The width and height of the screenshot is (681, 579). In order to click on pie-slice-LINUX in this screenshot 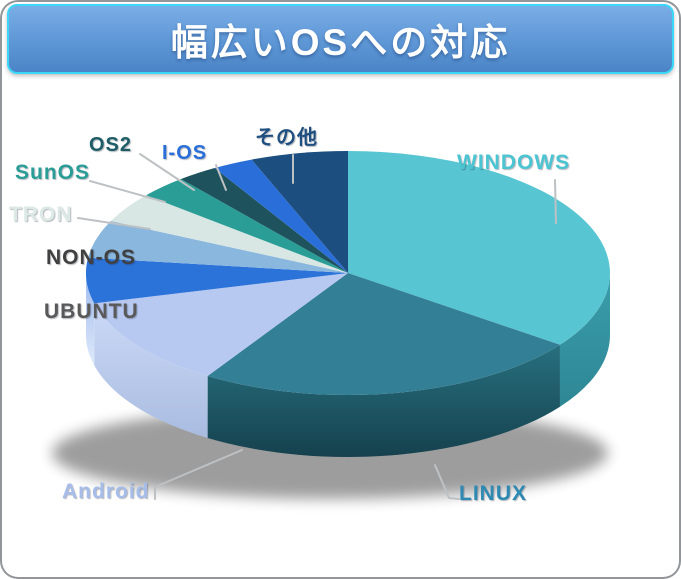, I will do `click(383, 334)`.